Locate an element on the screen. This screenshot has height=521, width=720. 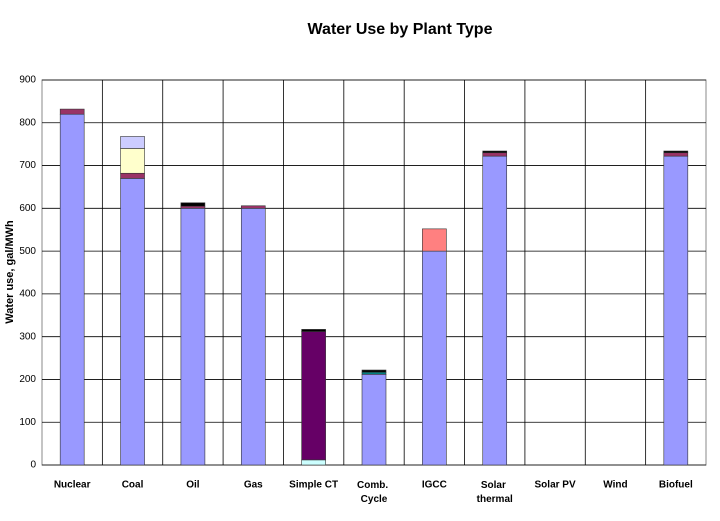
y-tick-label: 0 is located at coordinates (33, 465).